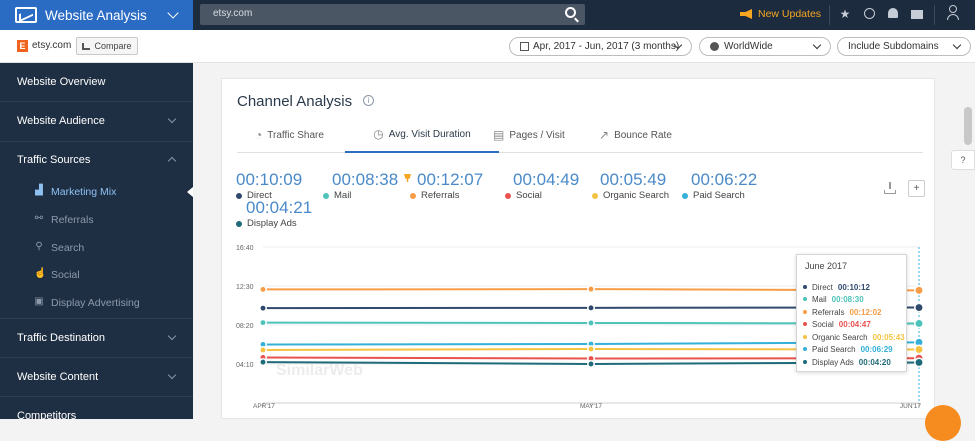  Describe the element at coordinates (529, 135) in the screenshot. I see `tab-pages-per-visit: ▤ Pages / Visit` at that location.